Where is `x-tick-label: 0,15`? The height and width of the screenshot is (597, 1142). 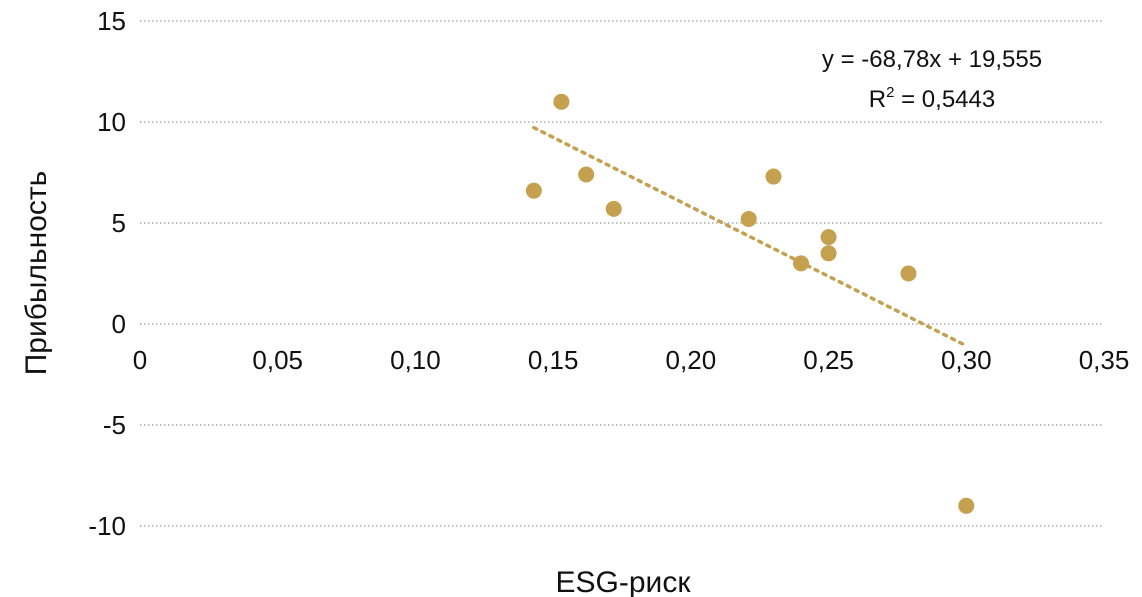 x-tick-label: 0,15 is located at coordinates (553, 360).